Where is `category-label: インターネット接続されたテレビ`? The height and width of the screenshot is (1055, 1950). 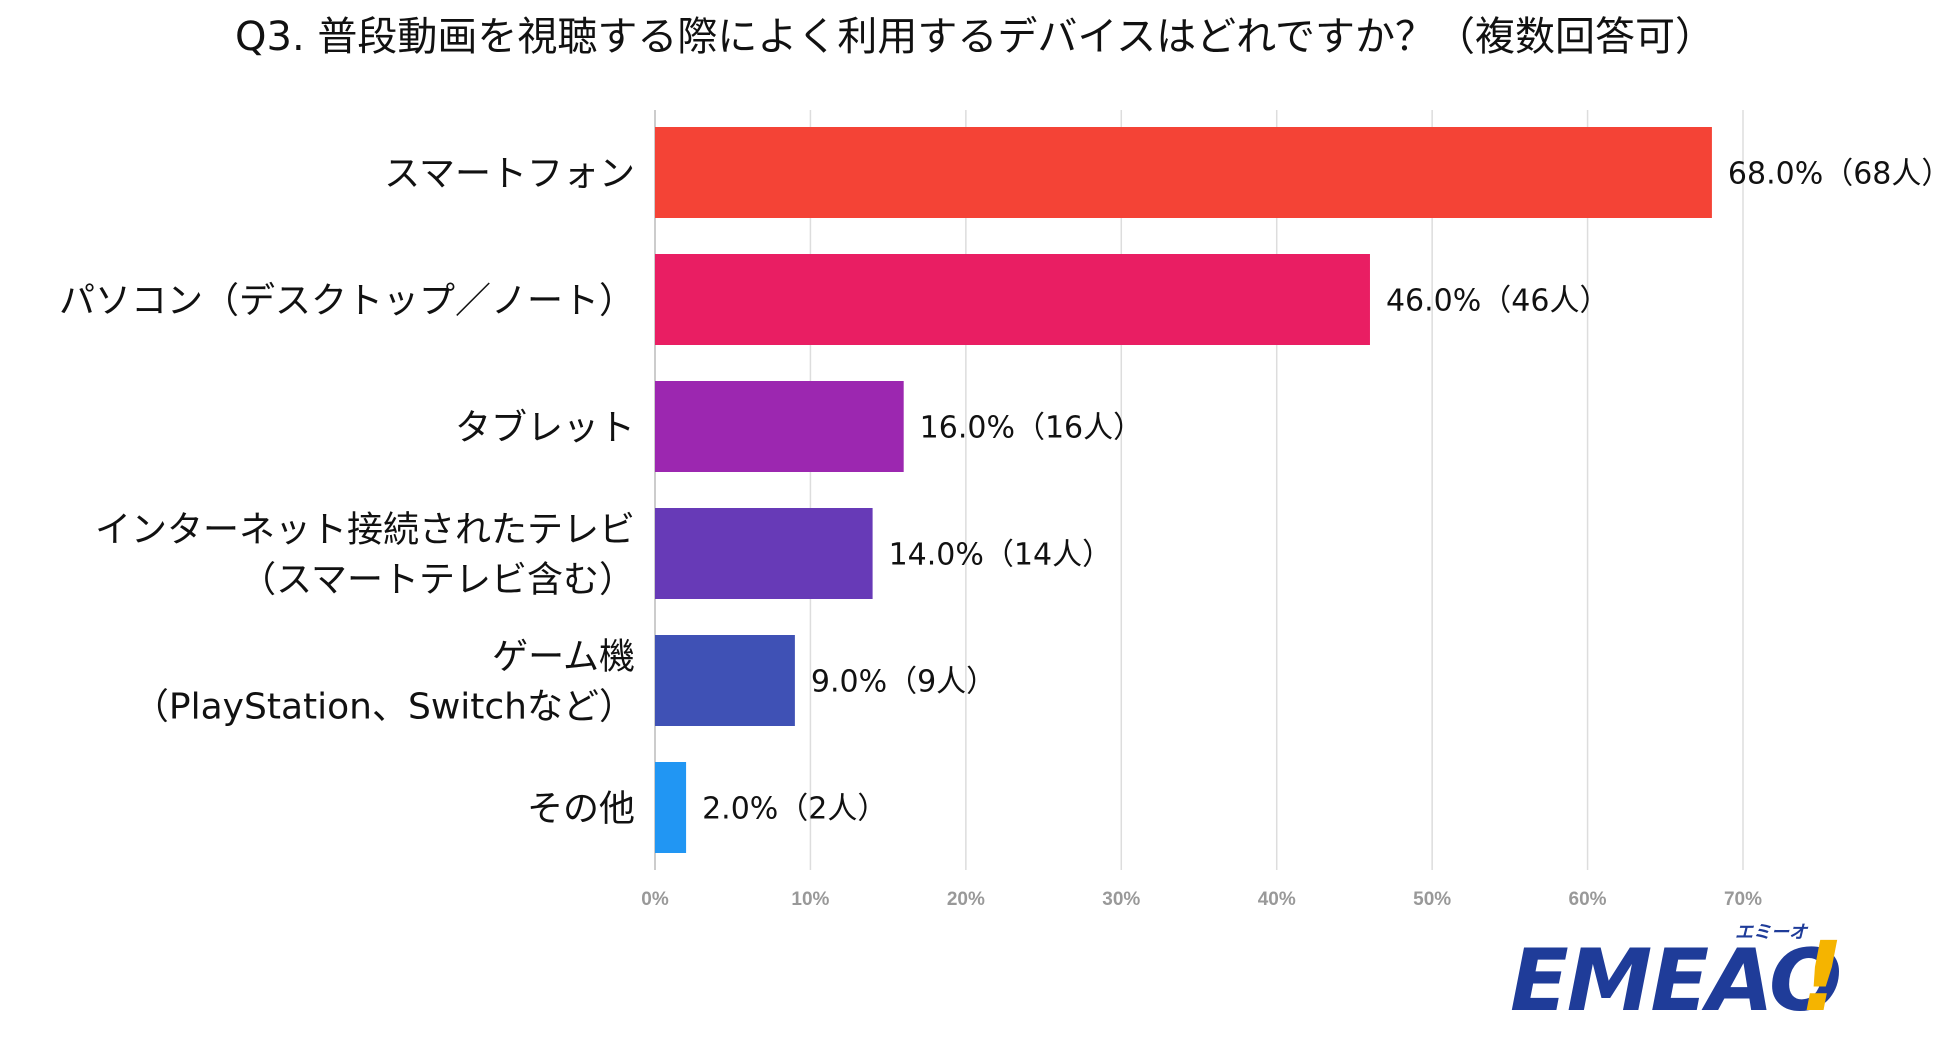
category-label: インターネット接続されたテレビ is located at coordinates (365, 530).